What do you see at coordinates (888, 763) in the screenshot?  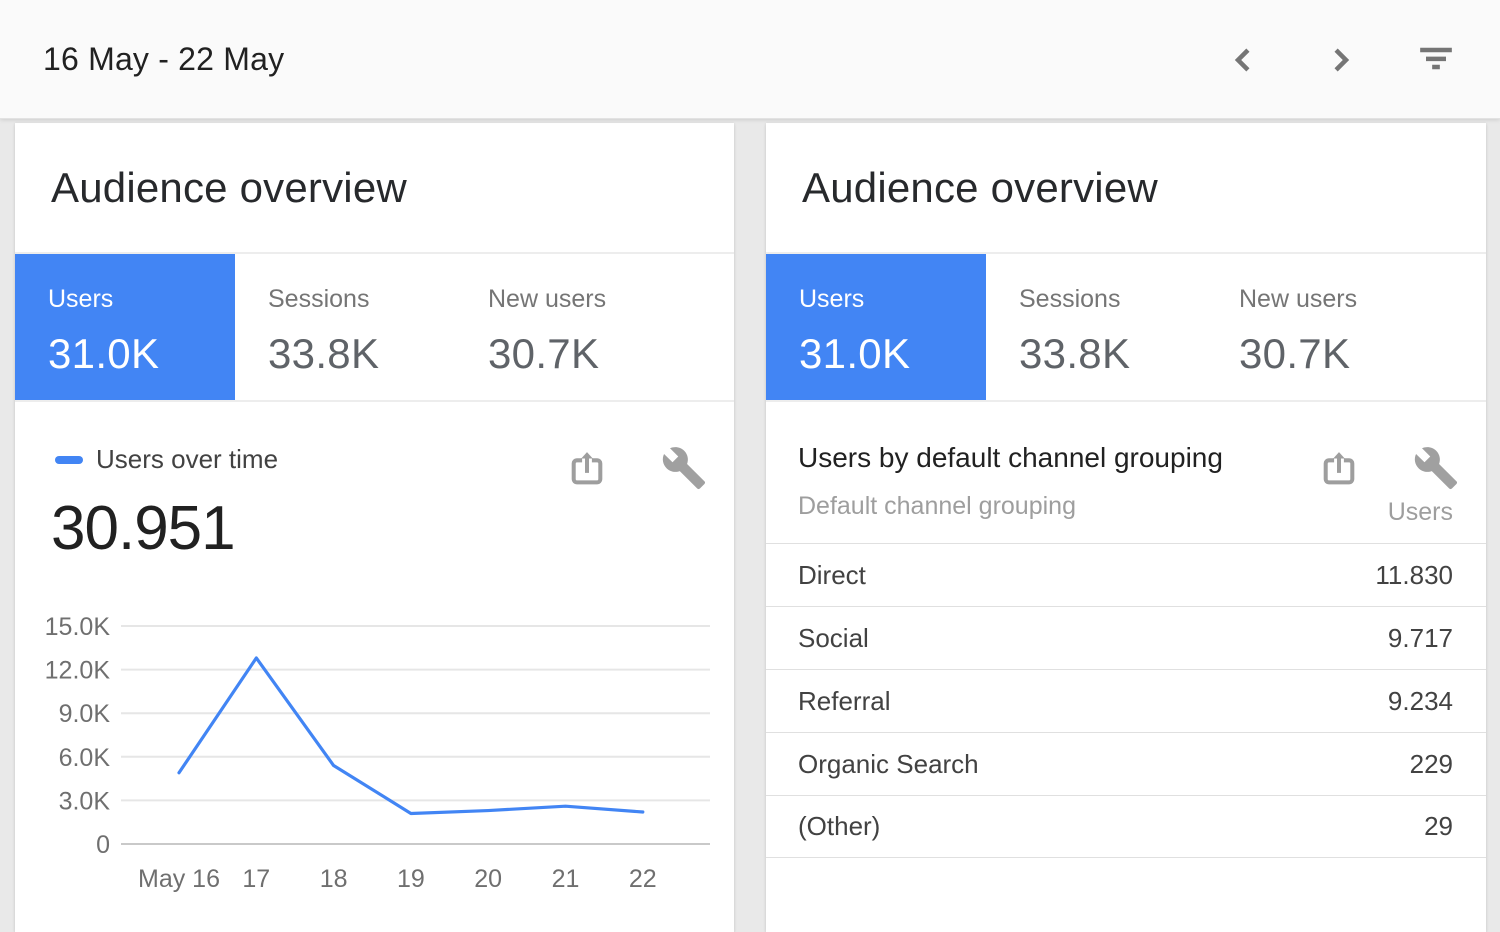 I see `channel-label: Organic Search` at bounding box center [888, 763].